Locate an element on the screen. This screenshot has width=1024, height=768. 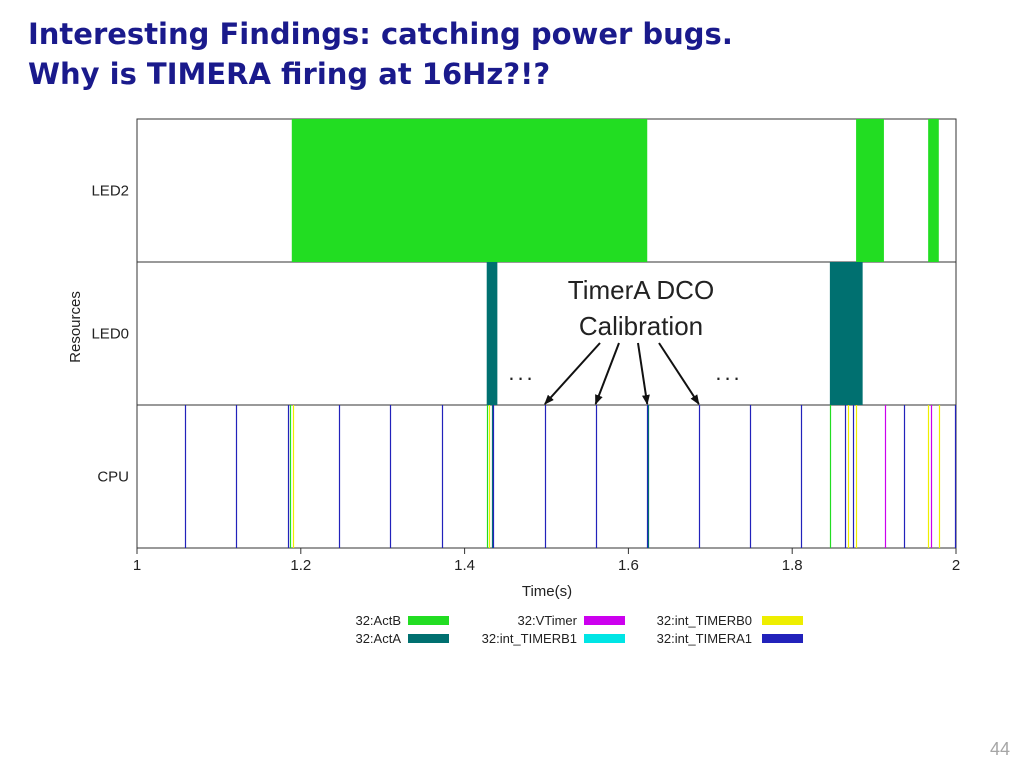
x-tick-label: 1 is located at coordinates (137, 565).